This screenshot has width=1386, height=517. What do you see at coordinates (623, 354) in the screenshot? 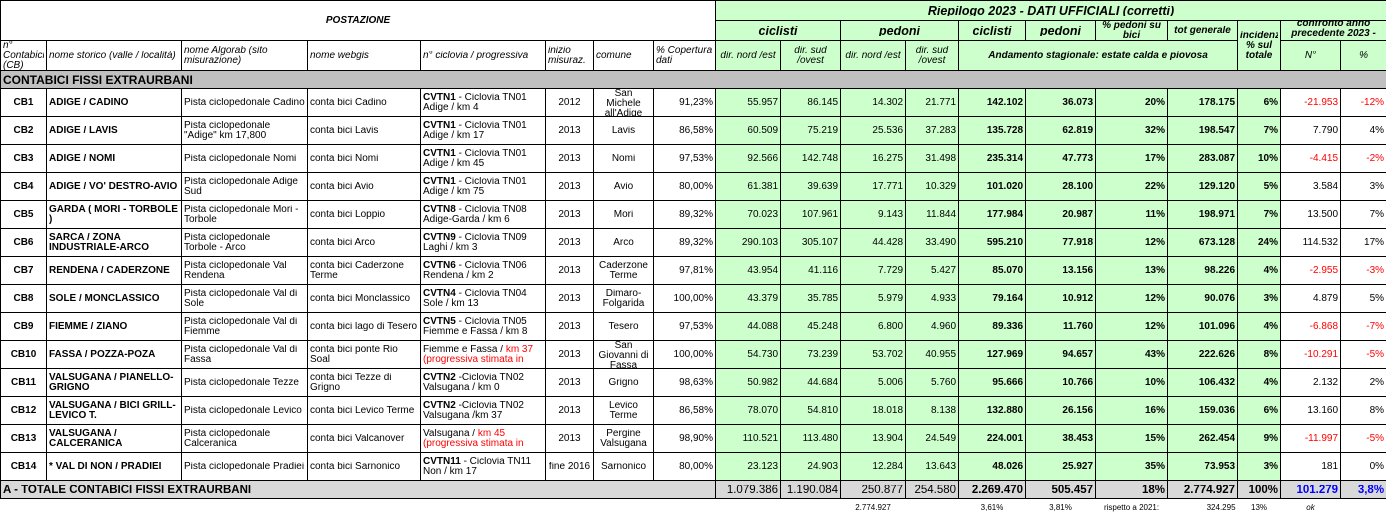
I see `cell: San Giovanni di Fassa` at bounding box center [623, 354].